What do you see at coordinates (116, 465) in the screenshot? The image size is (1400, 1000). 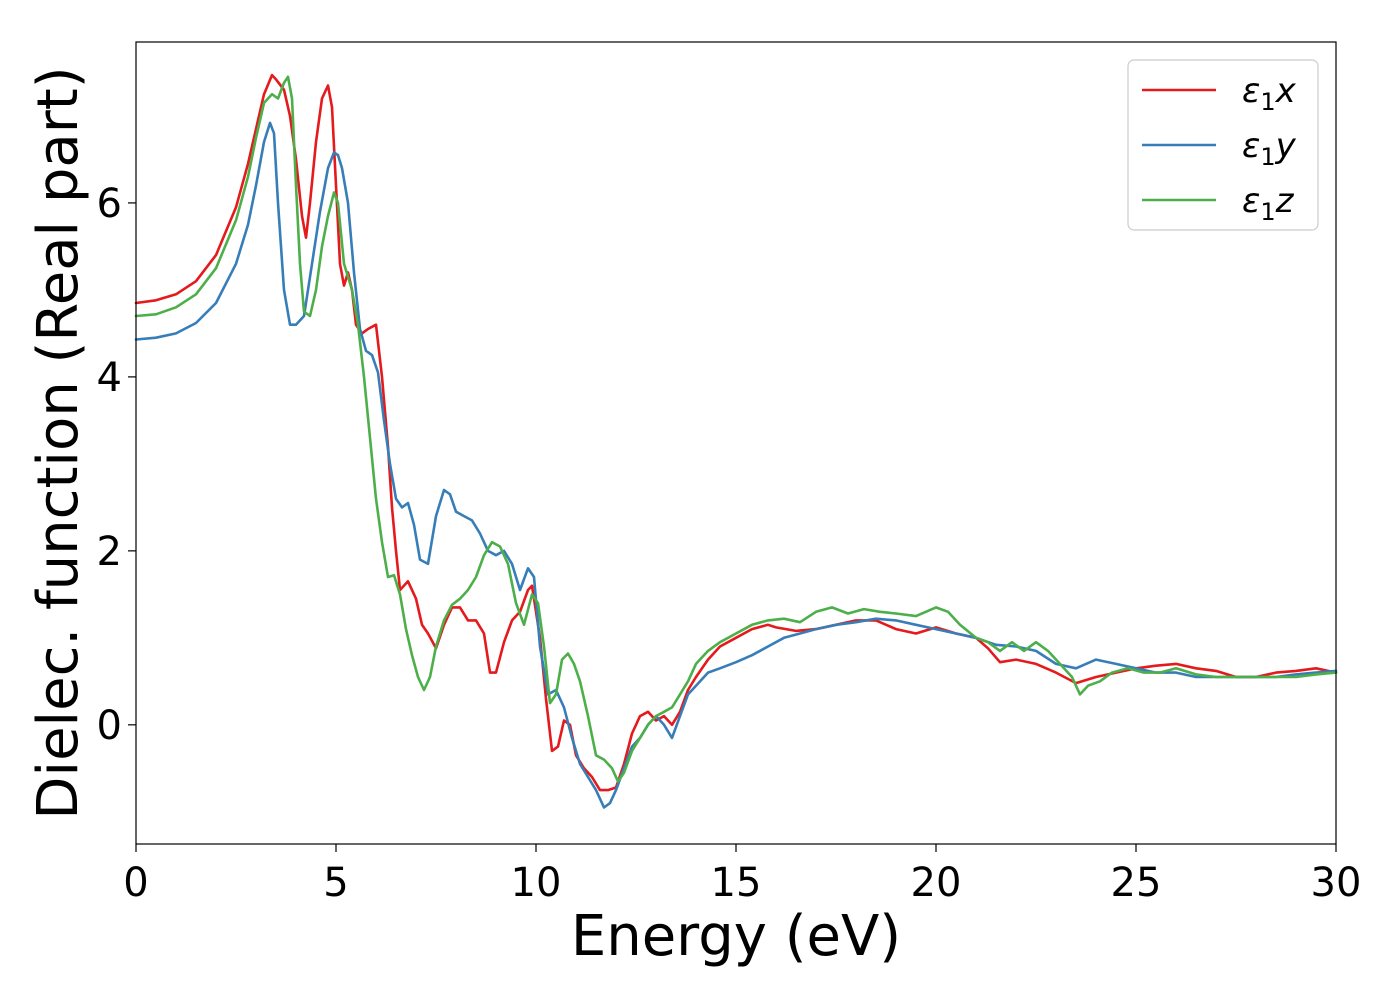 I see `y-axis-ticks: 0 2 4 6` at bounding box center [116, 465].